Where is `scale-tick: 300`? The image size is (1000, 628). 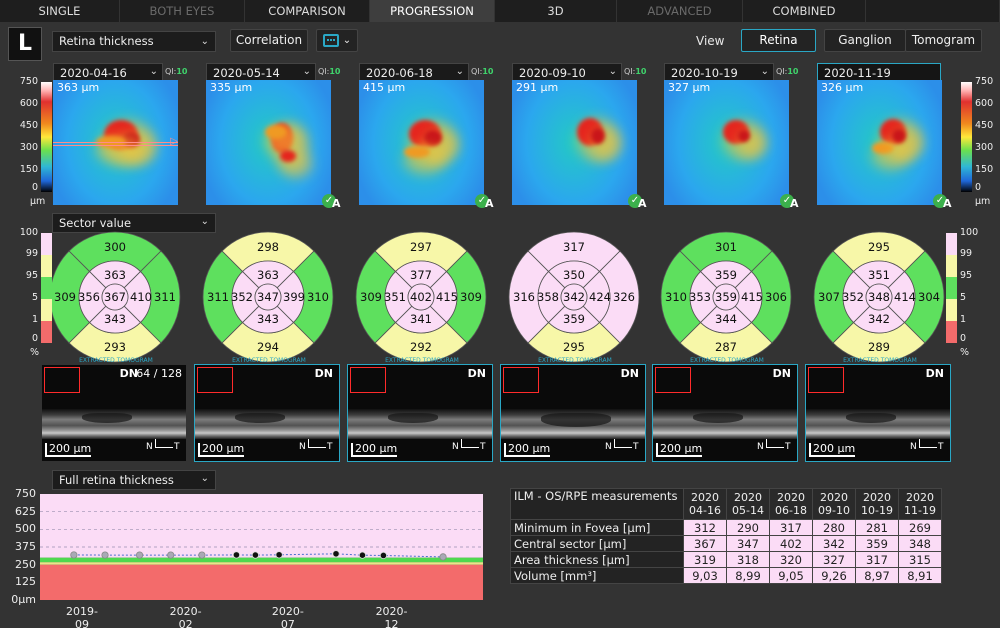 scale-tick: 300 is located at coordinates (984, 147).